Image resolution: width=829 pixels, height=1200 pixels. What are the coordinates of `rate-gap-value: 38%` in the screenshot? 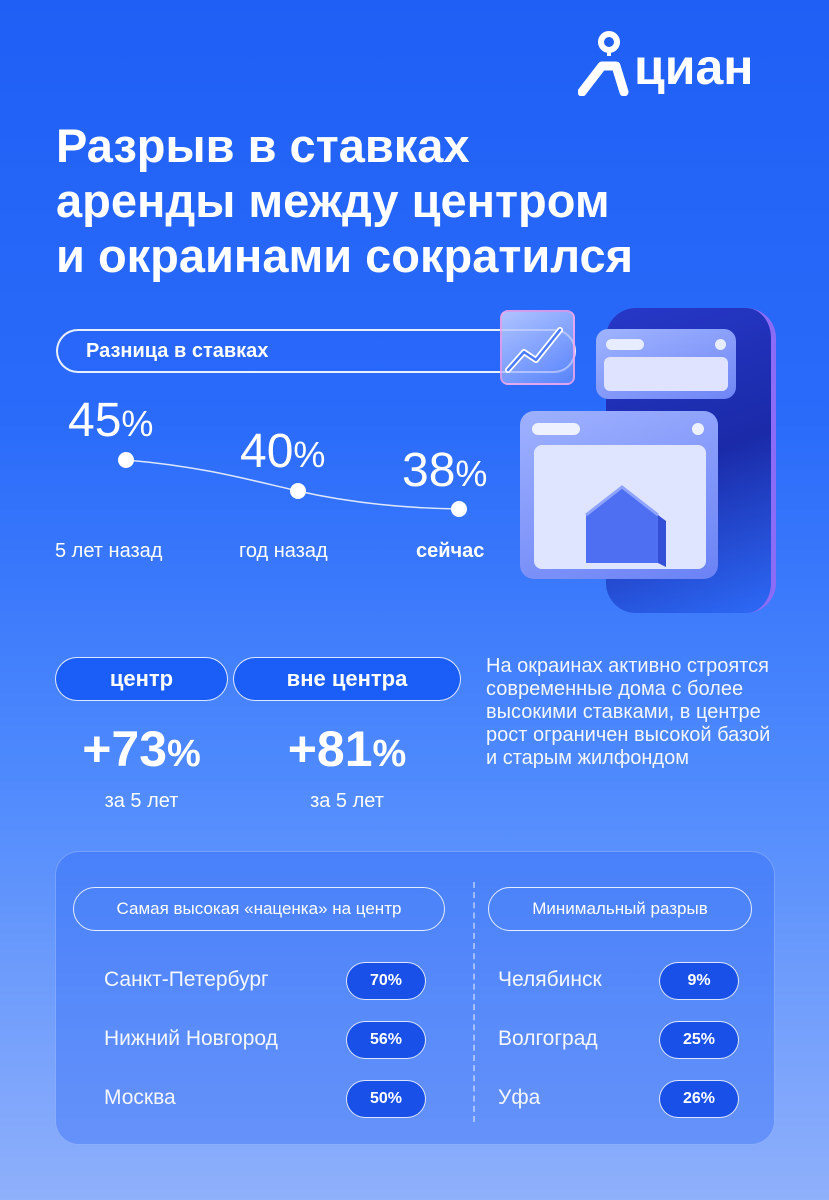 It's located at (444, 472).